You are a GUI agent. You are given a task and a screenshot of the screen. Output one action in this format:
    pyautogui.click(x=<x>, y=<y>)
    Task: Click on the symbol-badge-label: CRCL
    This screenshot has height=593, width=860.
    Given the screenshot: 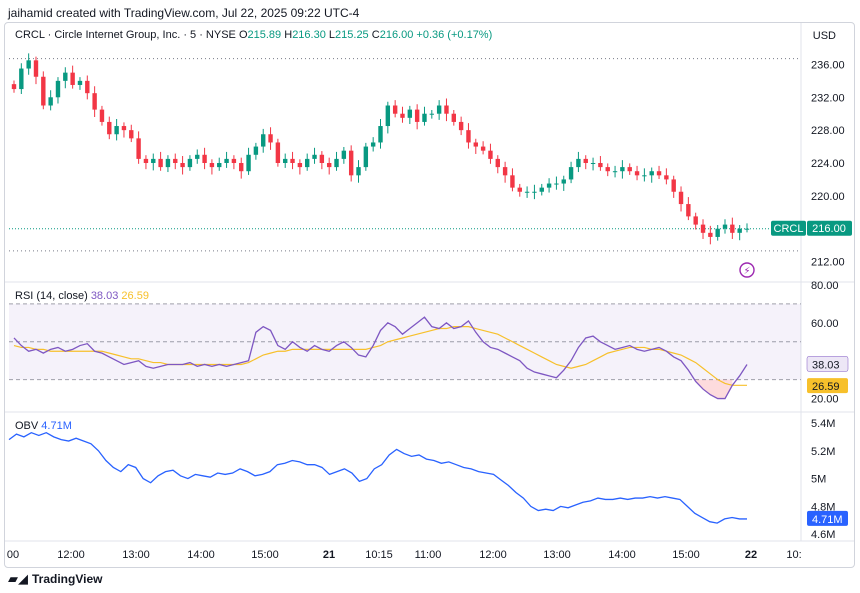 What is the action you would take?
    pyautogui.click(x=789, y=229)
    